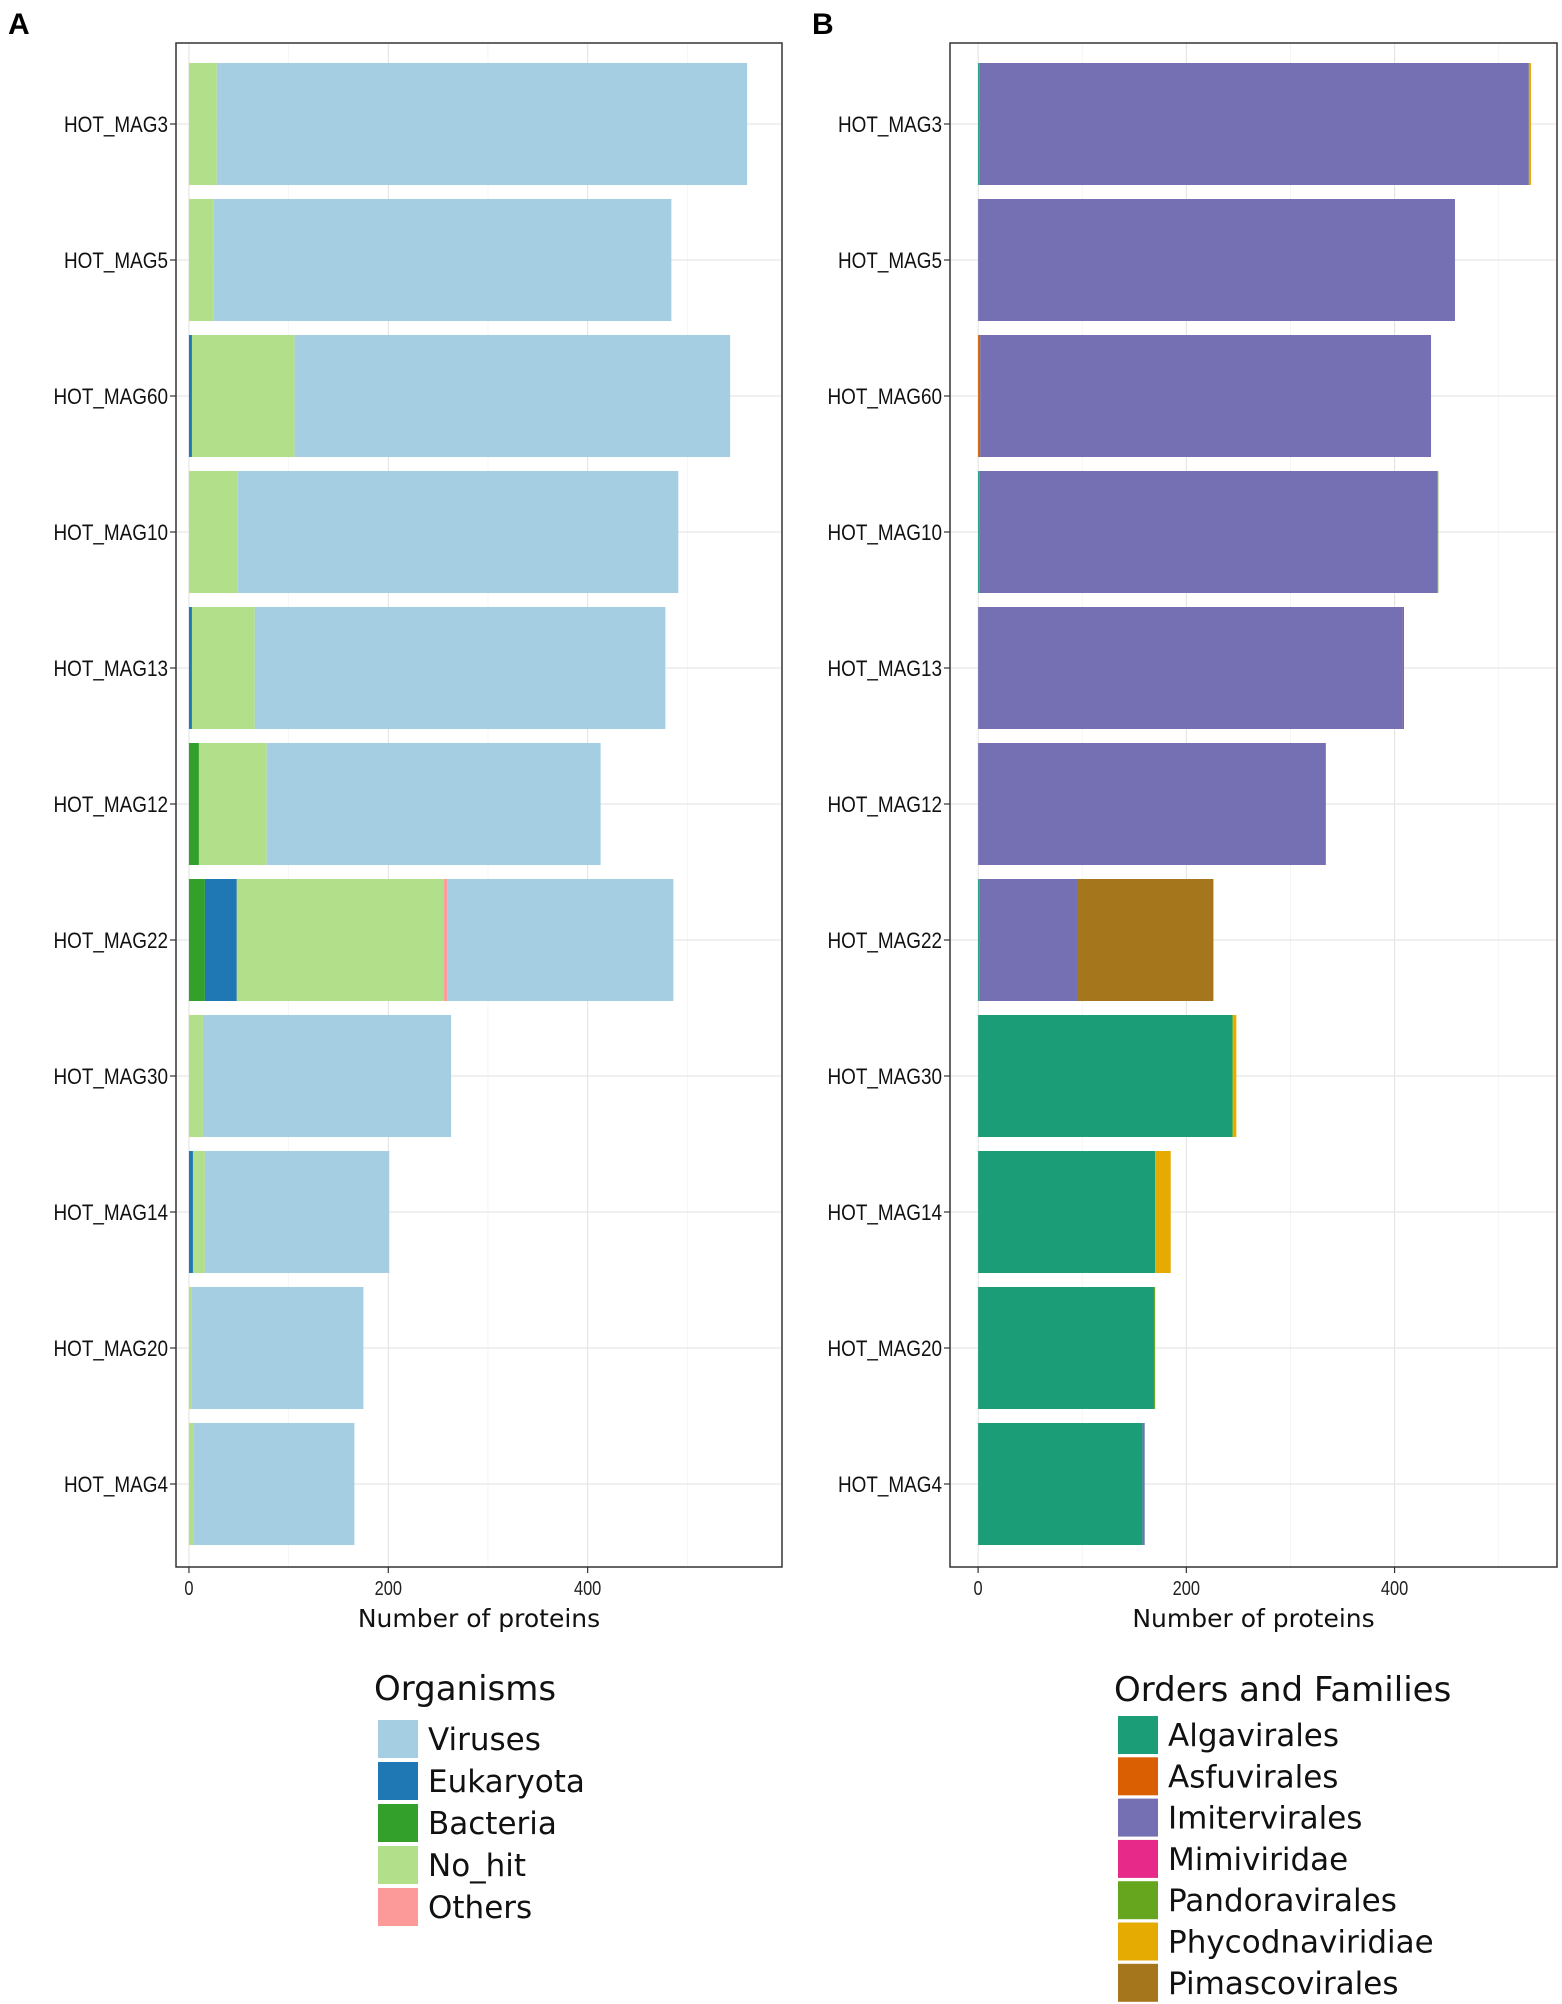 The height and width of the screenshot is (2004, 1562). Describe the element at coordinates (1438, 532) in the screenshot. I see `bar-pandoravirales-hot-mag10` at that location.